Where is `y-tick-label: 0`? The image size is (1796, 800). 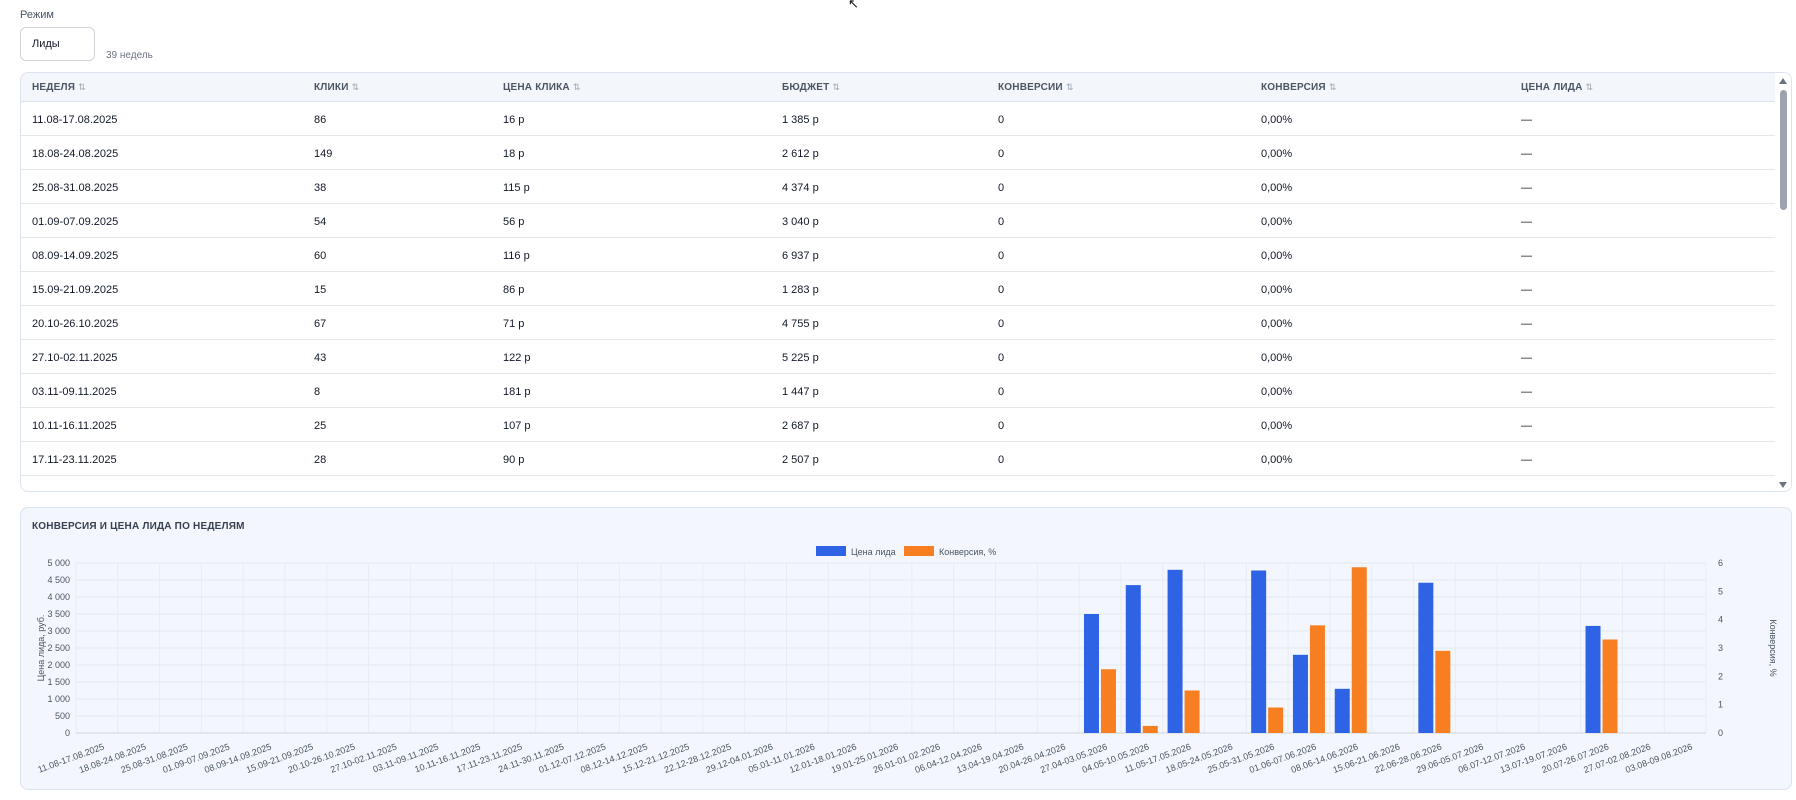 y-tick-label: 0 is located at coordinates (67, 733).